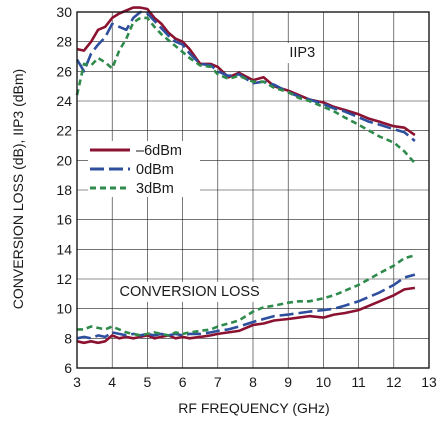  Describe the element at coordinates (64, 190) in the screenshot. I see `y-tick-label: 18` at that location.